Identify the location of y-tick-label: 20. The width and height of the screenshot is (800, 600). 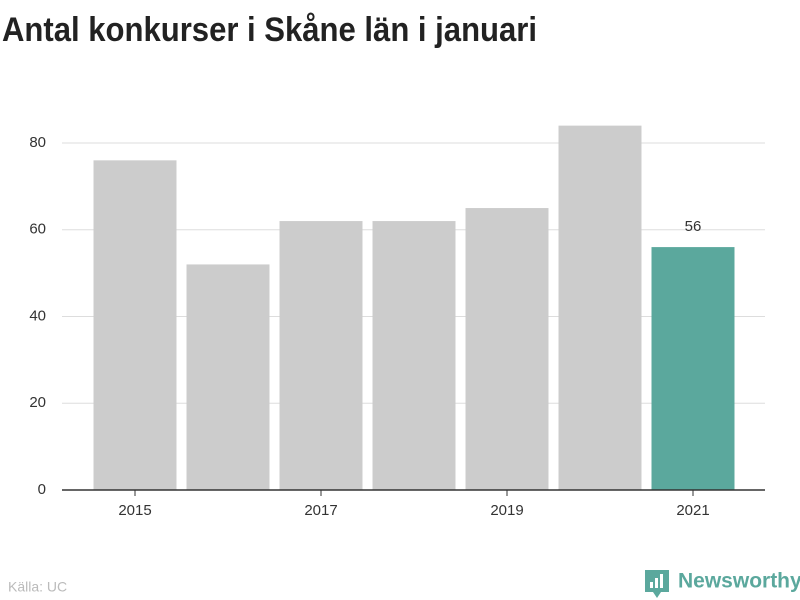
(37, 402).